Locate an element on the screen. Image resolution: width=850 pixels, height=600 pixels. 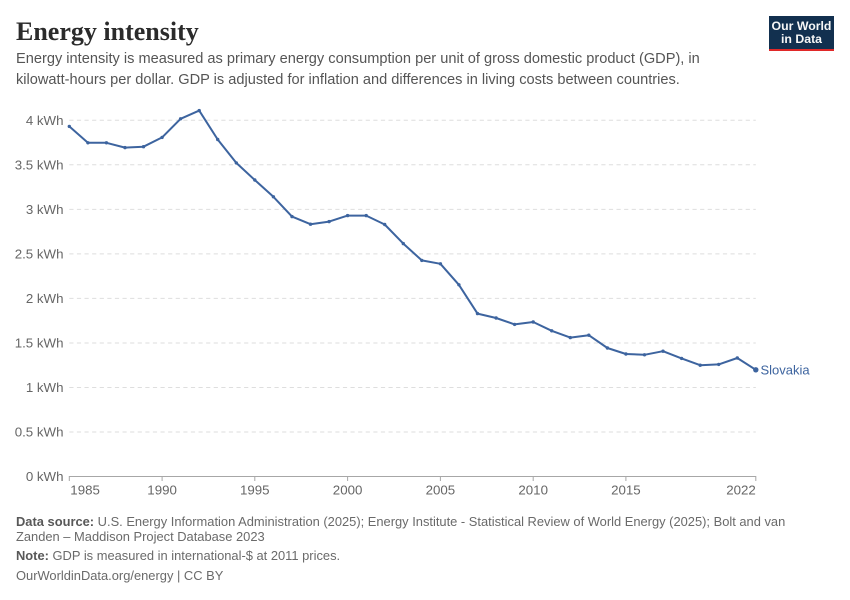
svg-text: 2.5 kWh is located at coordinates (39, 253).